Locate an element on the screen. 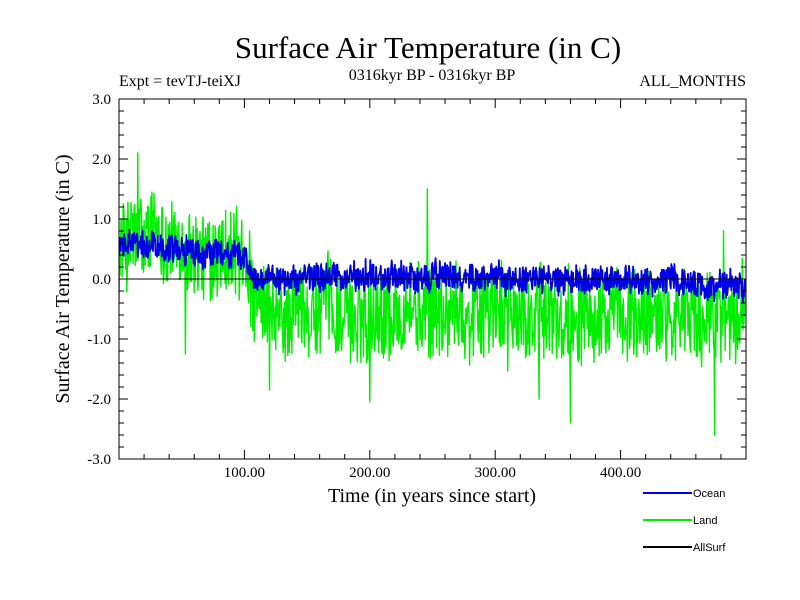 Image resolution: width=800 pixels, height=600 pixels. y-tick-label: -3.0 is located at coordinates (99, 460).